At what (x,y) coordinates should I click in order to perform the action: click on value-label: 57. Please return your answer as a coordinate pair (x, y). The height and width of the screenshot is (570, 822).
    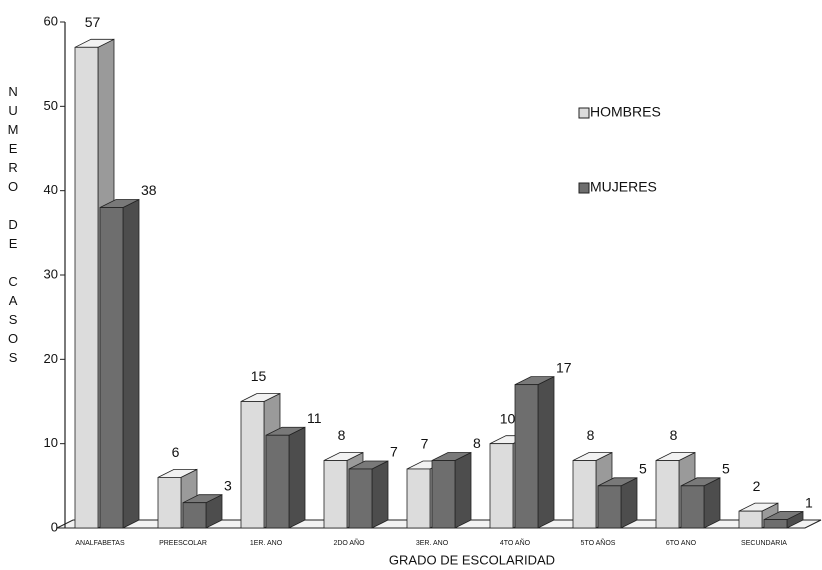
    Looking at the image, I should click on (93, 22).